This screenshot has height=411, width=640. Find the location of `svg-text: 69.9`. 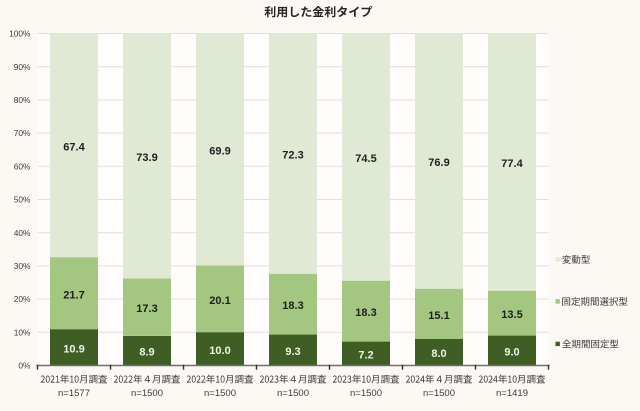

svg-text: 69.9 is located at coordinates (219, 152).